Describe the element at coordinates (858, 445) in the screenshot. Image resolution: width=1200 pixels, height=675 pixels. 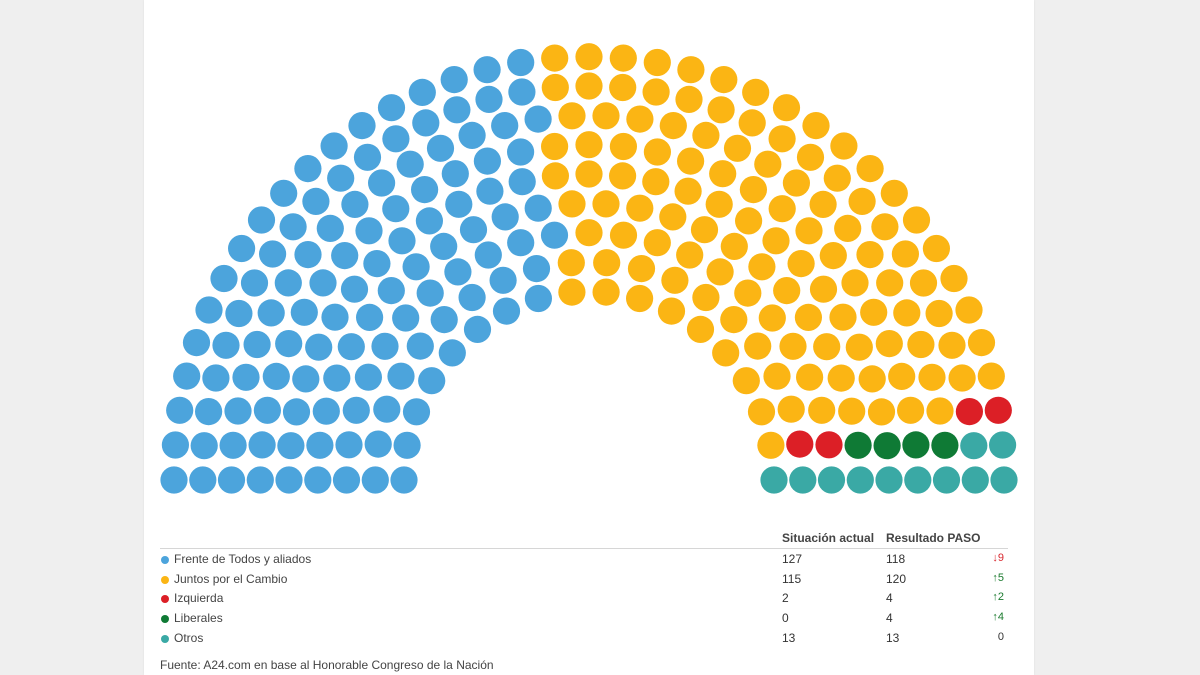
I see `seat-liberales` at that location.